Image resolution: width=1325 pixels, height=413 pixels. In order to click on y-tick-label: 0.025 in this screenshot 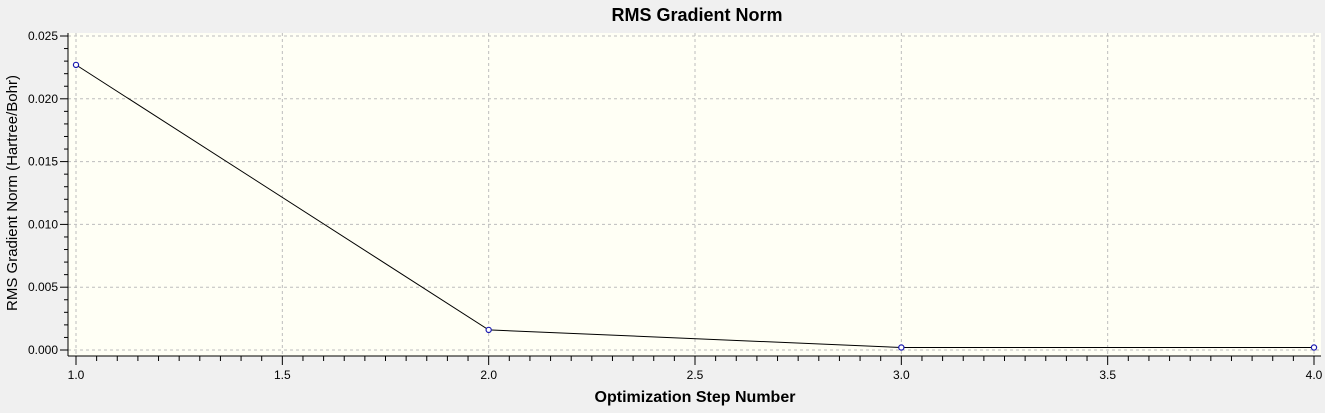, I will do `click(43, 36)`.